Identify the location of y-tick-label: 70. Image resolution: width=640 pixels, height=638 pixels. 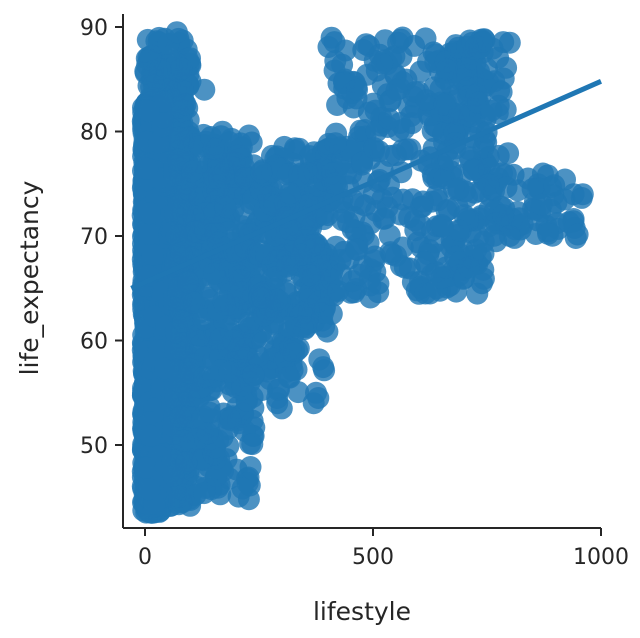
(94, 237).